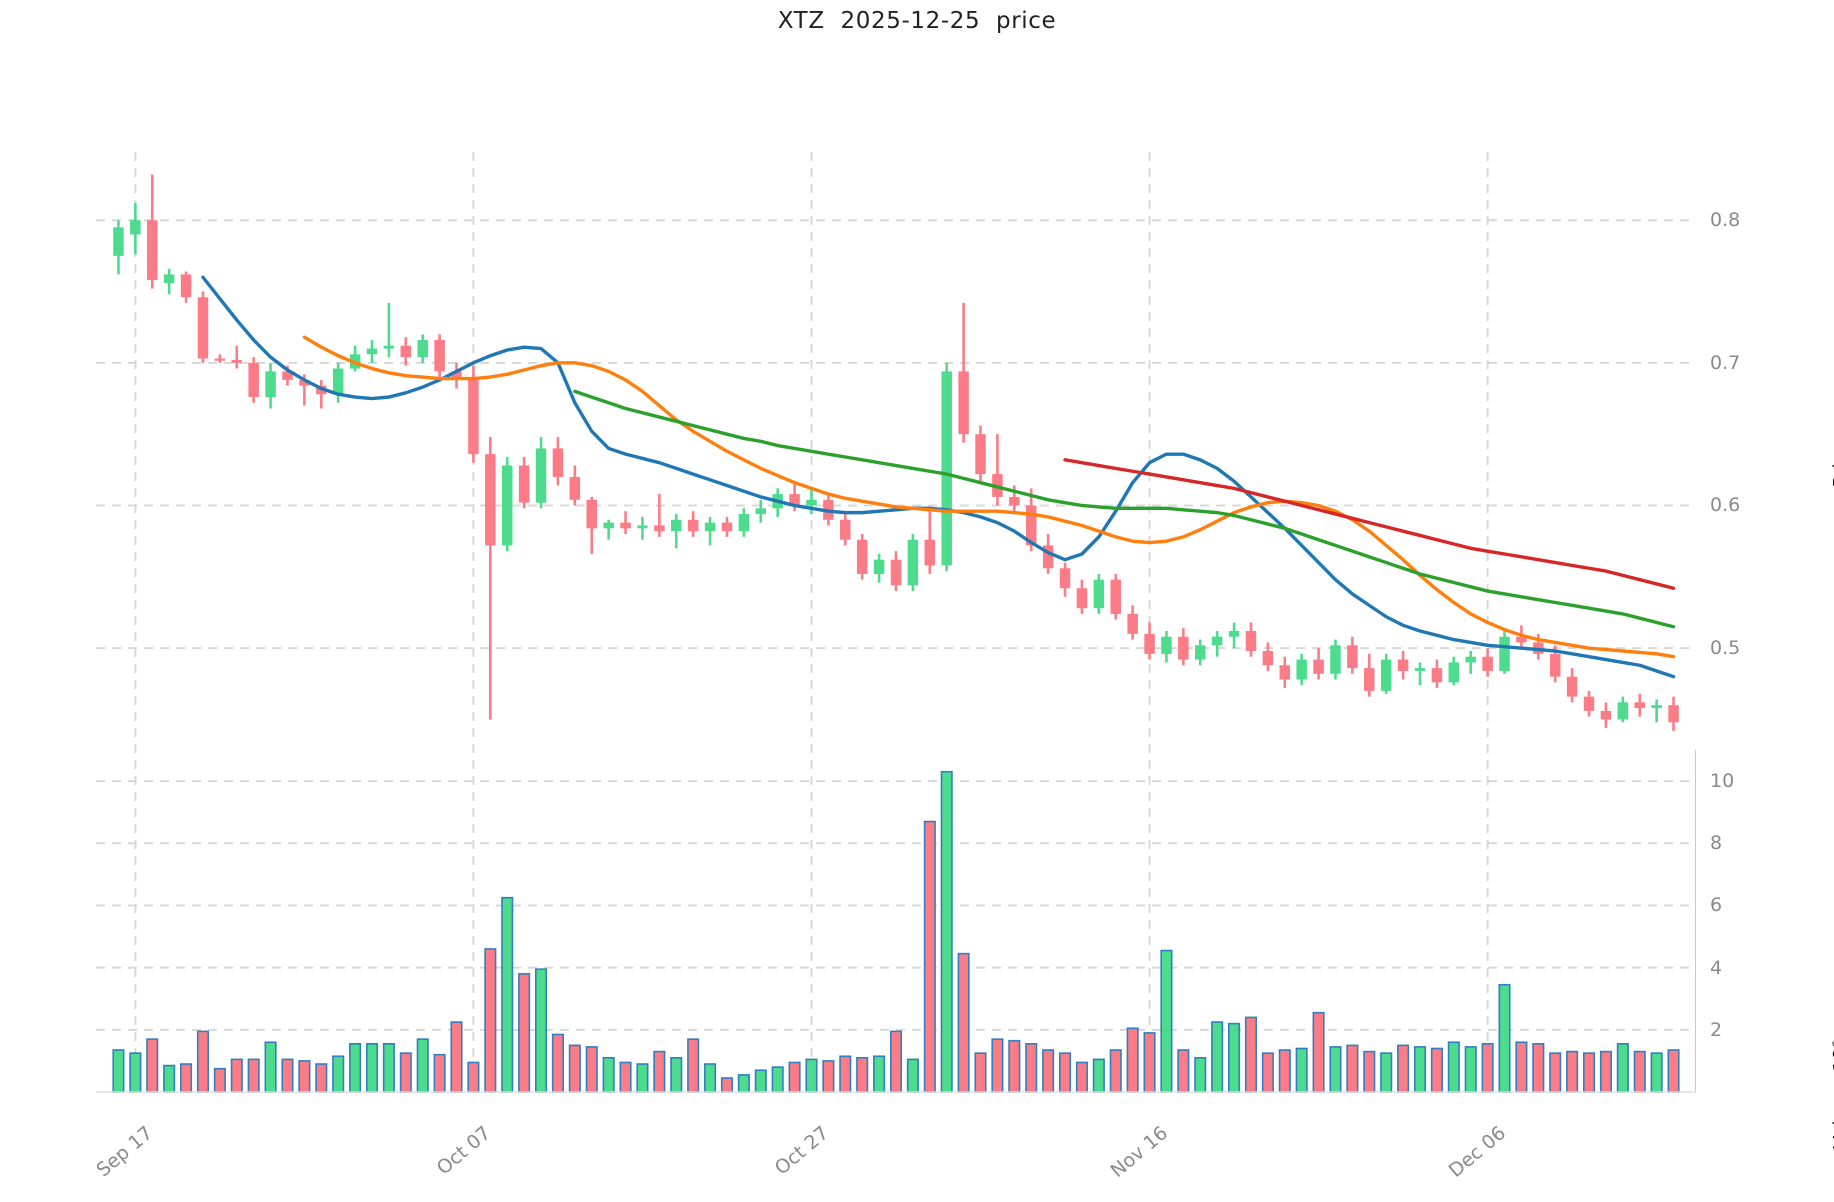 This screenshot has height=1202, width=1834. What do you see at coordinates (1138, 1152) in the screenshot?
I see `x-tick-label: Nov 16` at bounding box center [1138, 1152].